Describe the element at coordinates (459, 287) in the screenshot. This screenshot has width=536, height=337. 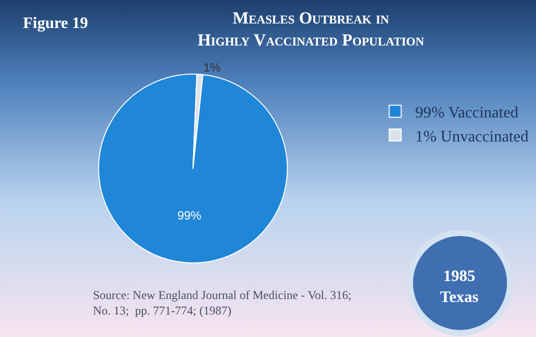
I see `text: 1985 Texas` at that location.